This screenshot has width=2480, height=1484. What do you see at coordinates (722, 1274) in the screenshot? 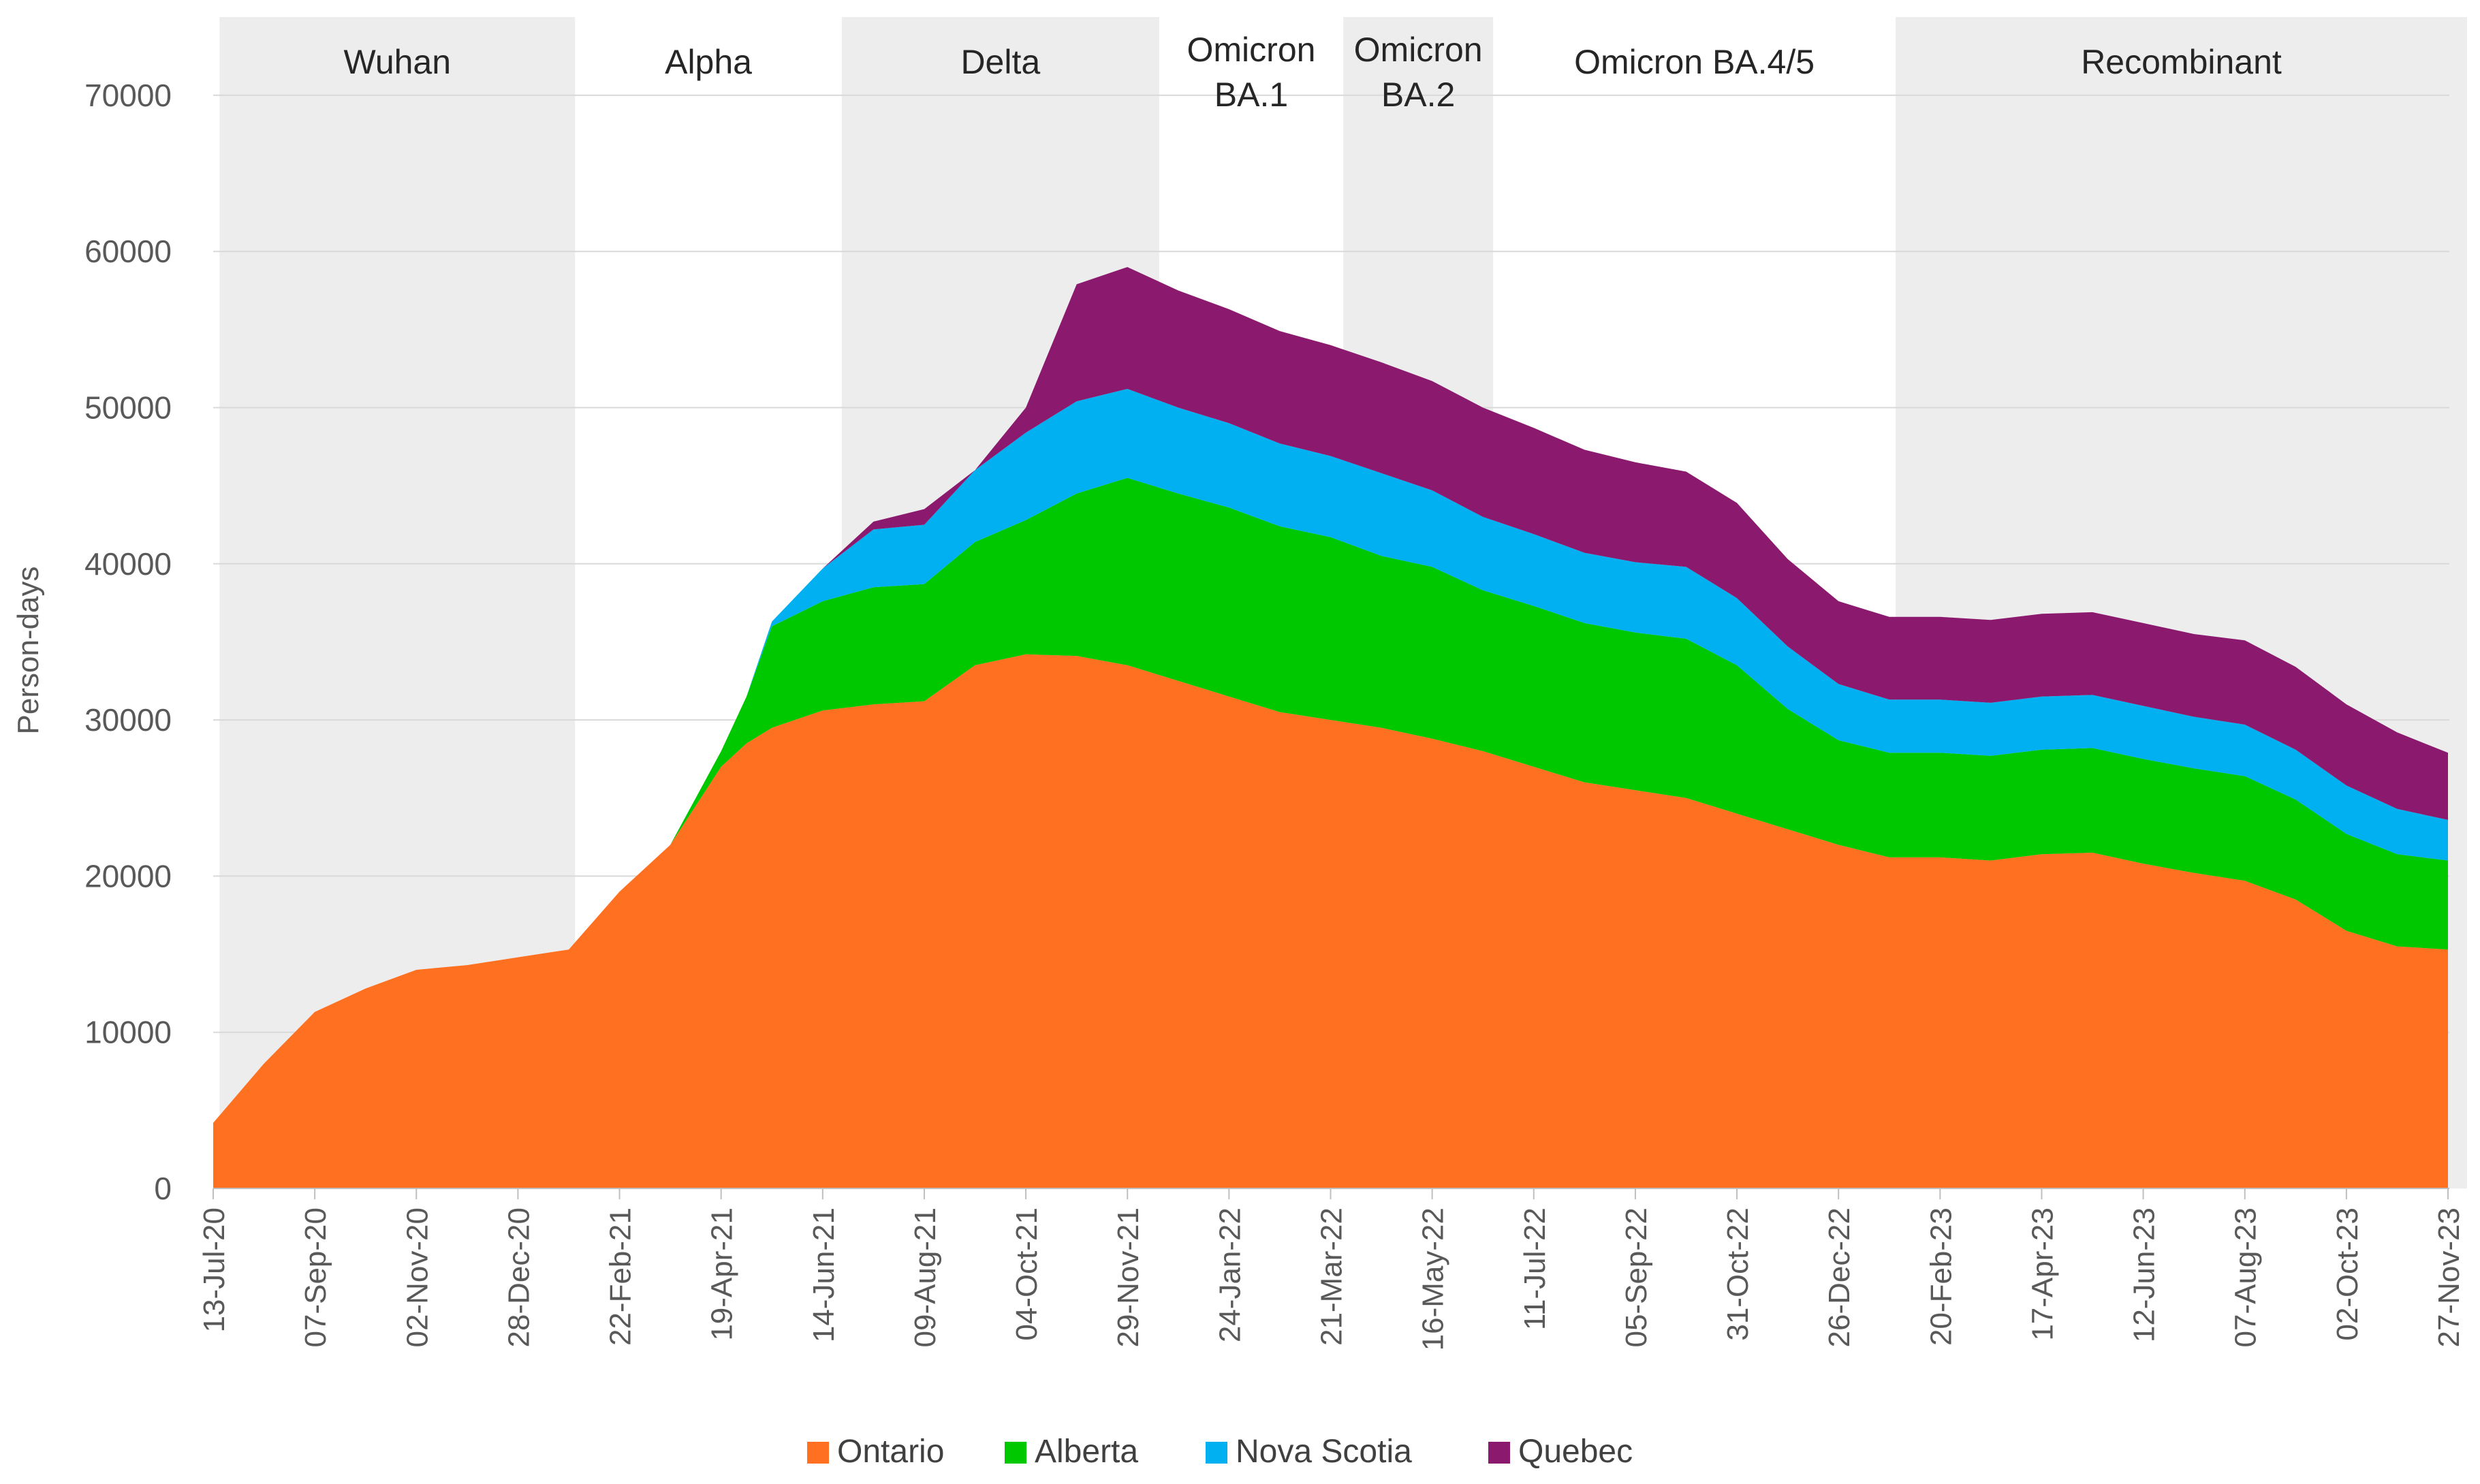
I see `x-tick-label: 19-Apr-21` at bounding box center [722, 1274].